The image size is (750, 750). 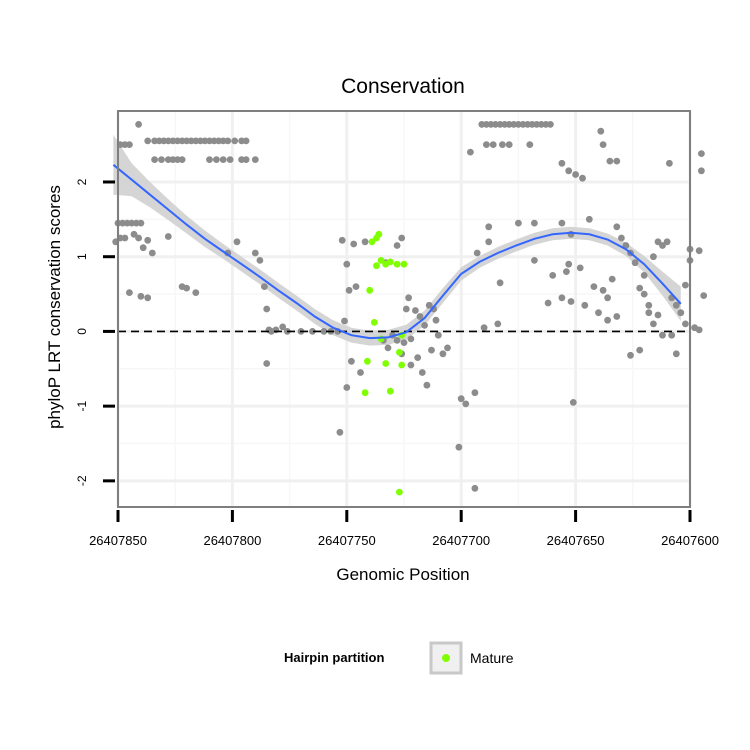 What do you see at coordinates (95, 332) in the screenshot?
I see `y-axis: -2 -1 0 1 2` at bounding box center [95, 332].